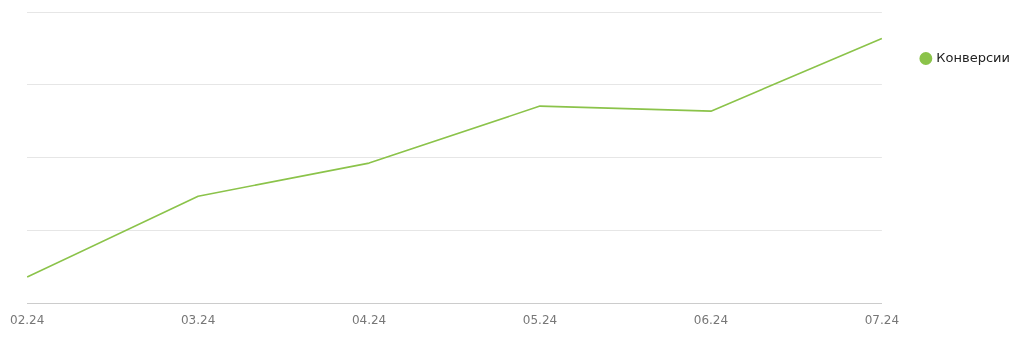 Image resolution: width=1030 pixels, height=348 pixels. What do you see at coordinates (27, 319) in the screenshot?
I see `x-tick-label: 02.24` at bounding box center [27, 319].